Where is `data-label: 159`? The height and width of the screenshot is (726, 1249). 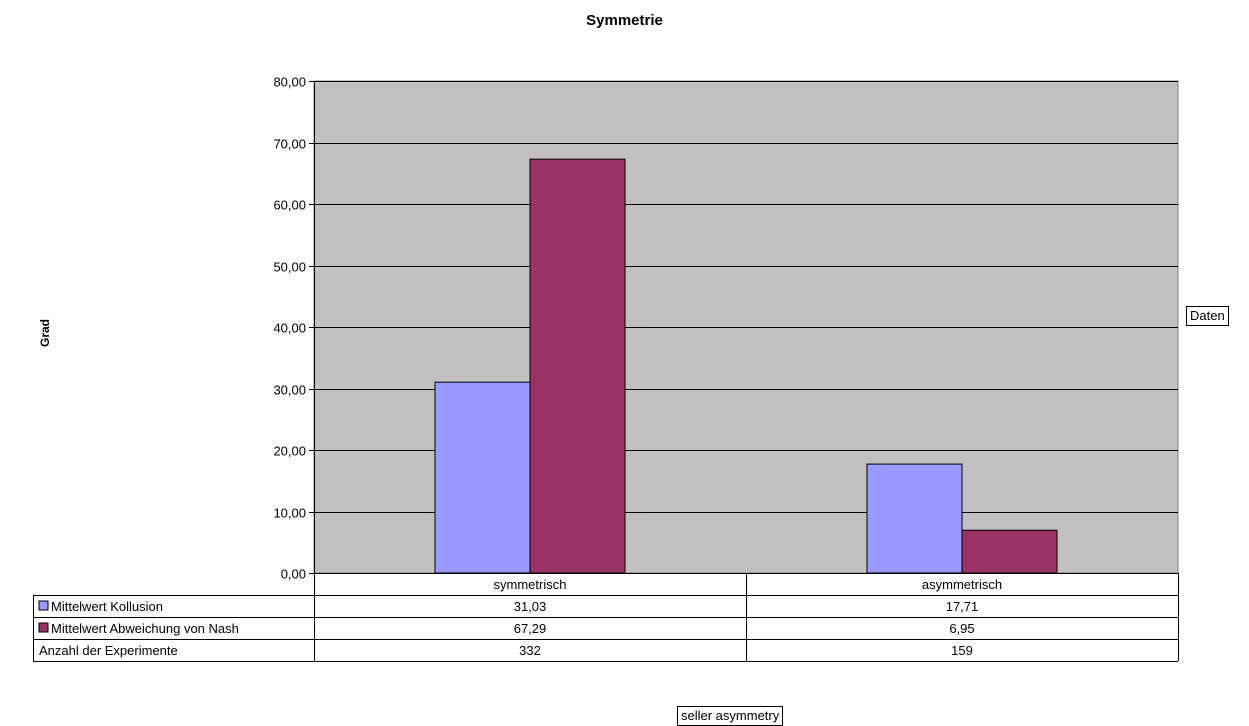 data-label: 159 is located at coordinates (962, 650).